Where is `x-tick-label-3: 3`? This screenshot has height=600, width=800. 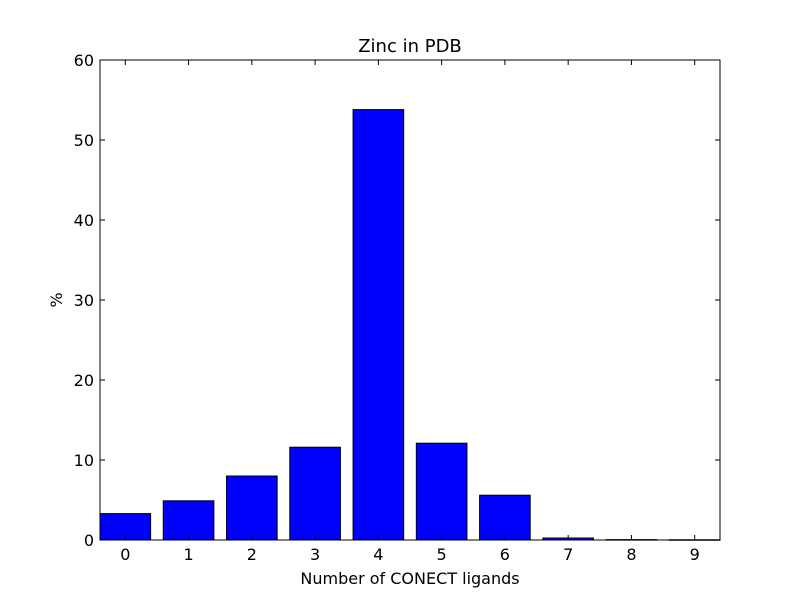
x-tick-label-3: 3 is located at coordinates (315, 554).